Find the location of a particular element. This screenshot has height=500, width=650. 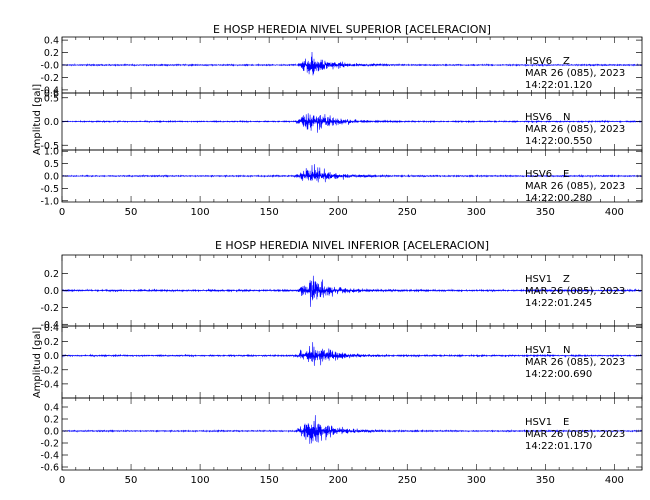

y-tick-label: 1.0 is located at coordinates (51, 152).